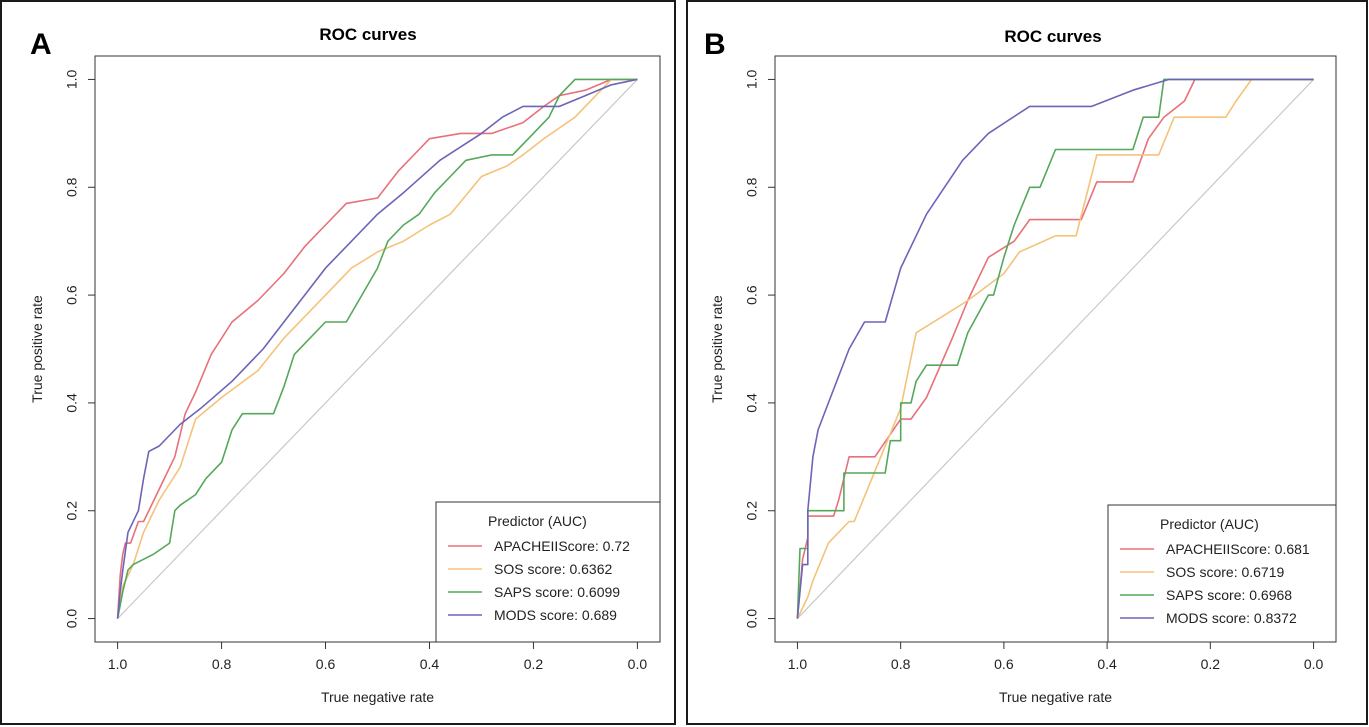 This screenshot has height=727, width=1369. What do you see at coordinates (562, 546) in the screenshot?
I see `legend-entry-a-0: APACHEIIScore: 0.72` at bounding box center [562, 546].